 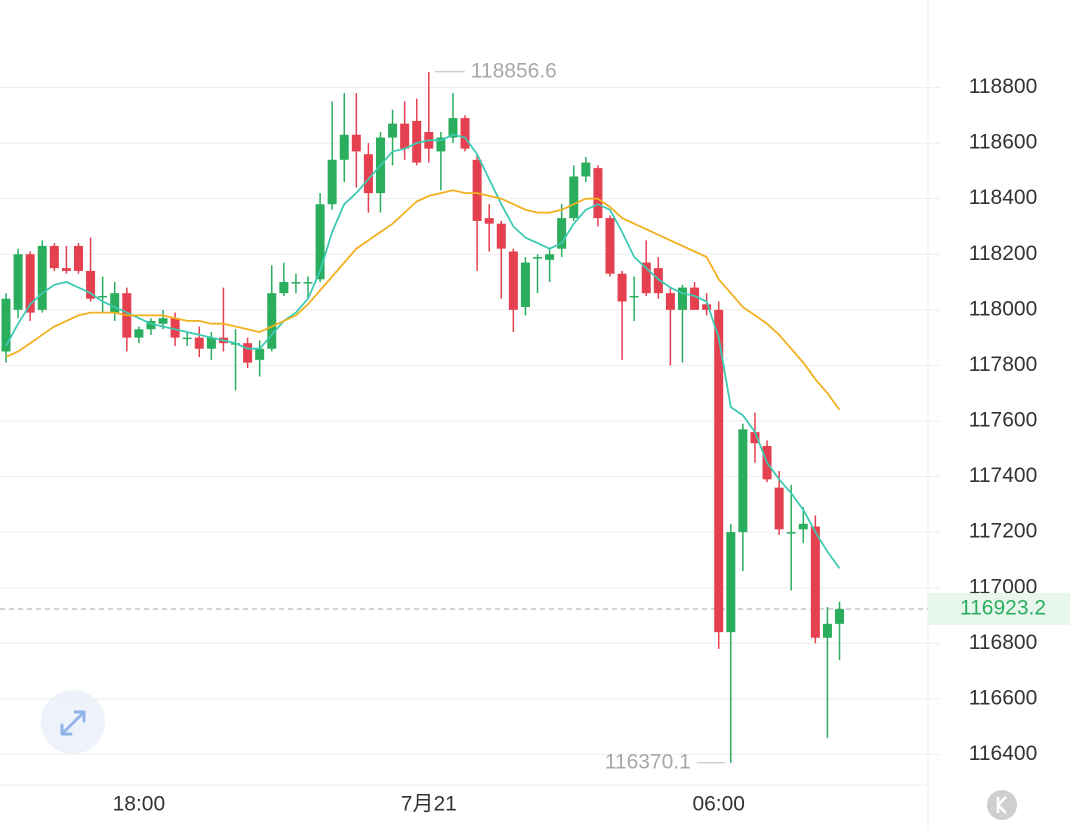 I want to click on last-price-tag, so click(x=999, y=609).